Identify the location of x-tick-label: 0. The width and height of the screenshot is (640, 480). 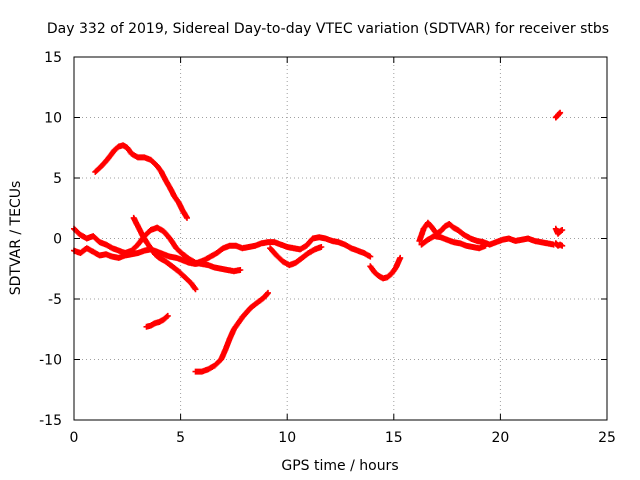
(74, 438).